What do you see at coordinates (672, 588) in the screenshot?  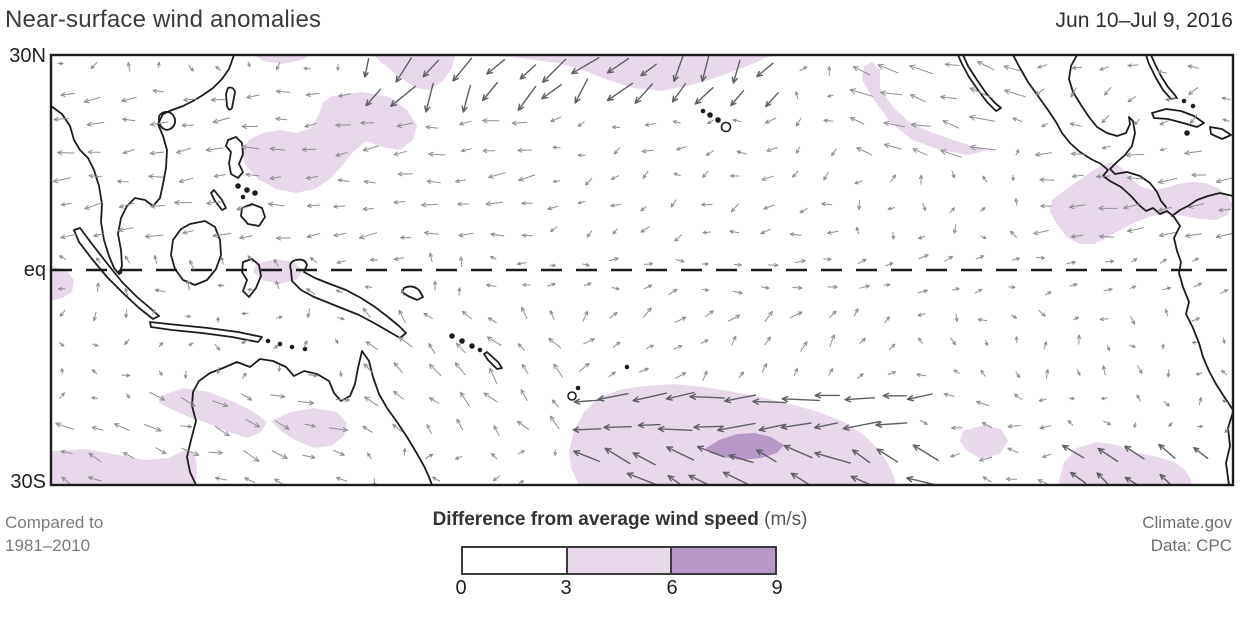 I see `legend-tick-6: 6` at bounding box center [672, 588].